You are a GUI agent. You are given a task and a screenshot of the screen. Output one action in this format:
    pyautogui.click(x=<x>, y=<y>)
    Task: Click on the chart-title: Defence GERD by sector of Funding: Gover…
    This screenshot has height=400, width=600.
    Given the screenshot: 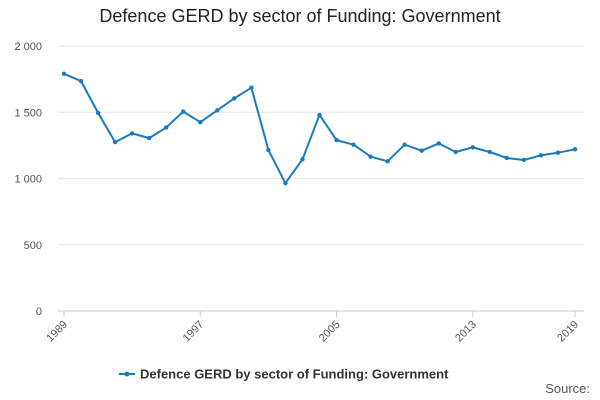 What is the action you would take?
    pyautogui.click(x=300, y=16)
    